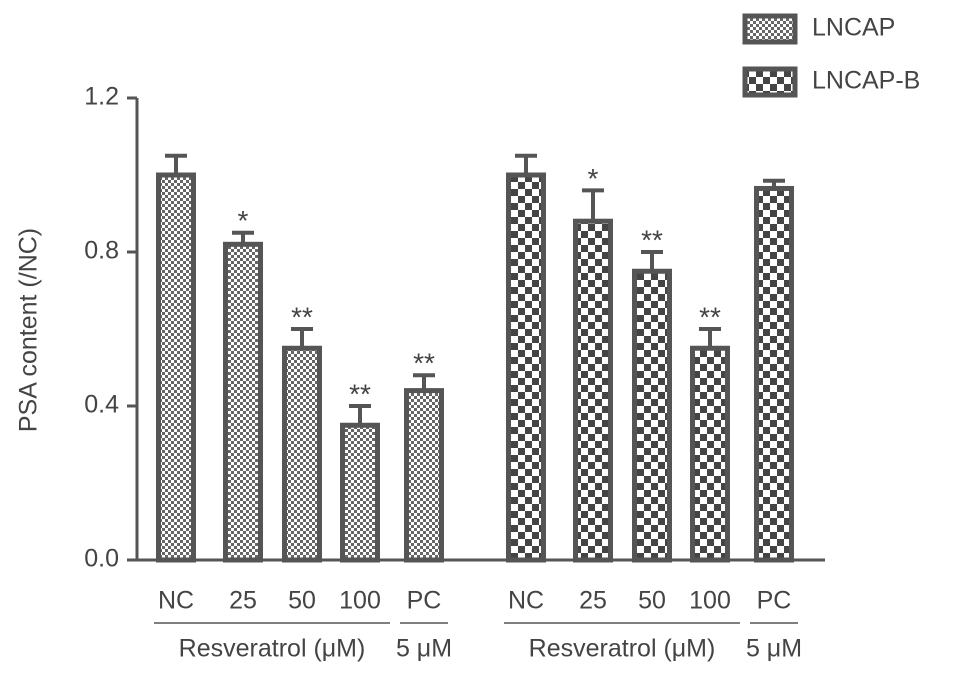 The width and height of the screenshot is (969, 679). I want to click on legend-label: LNCAP-B, so click(866, 81).